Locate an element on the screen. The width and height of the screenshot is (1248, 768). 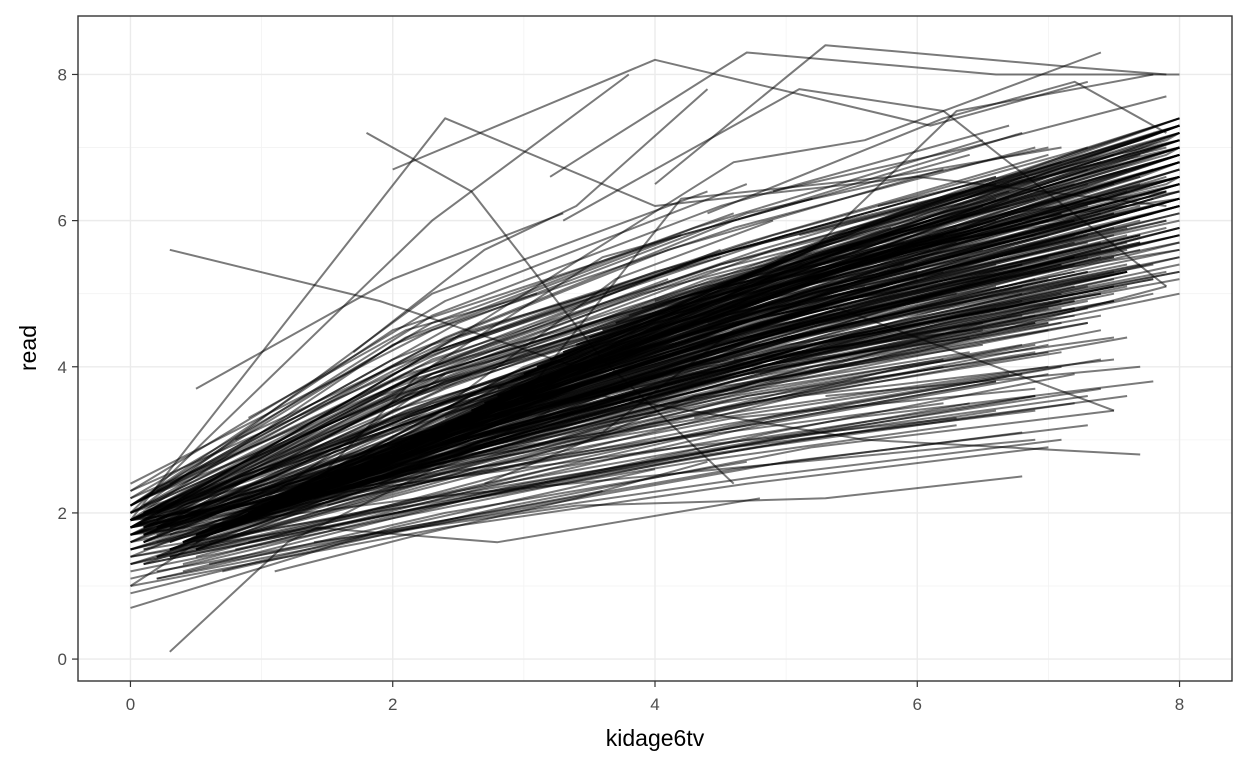
y-axis-ticks: 0 2 4 6 8 is located at coordinates (68, 367).